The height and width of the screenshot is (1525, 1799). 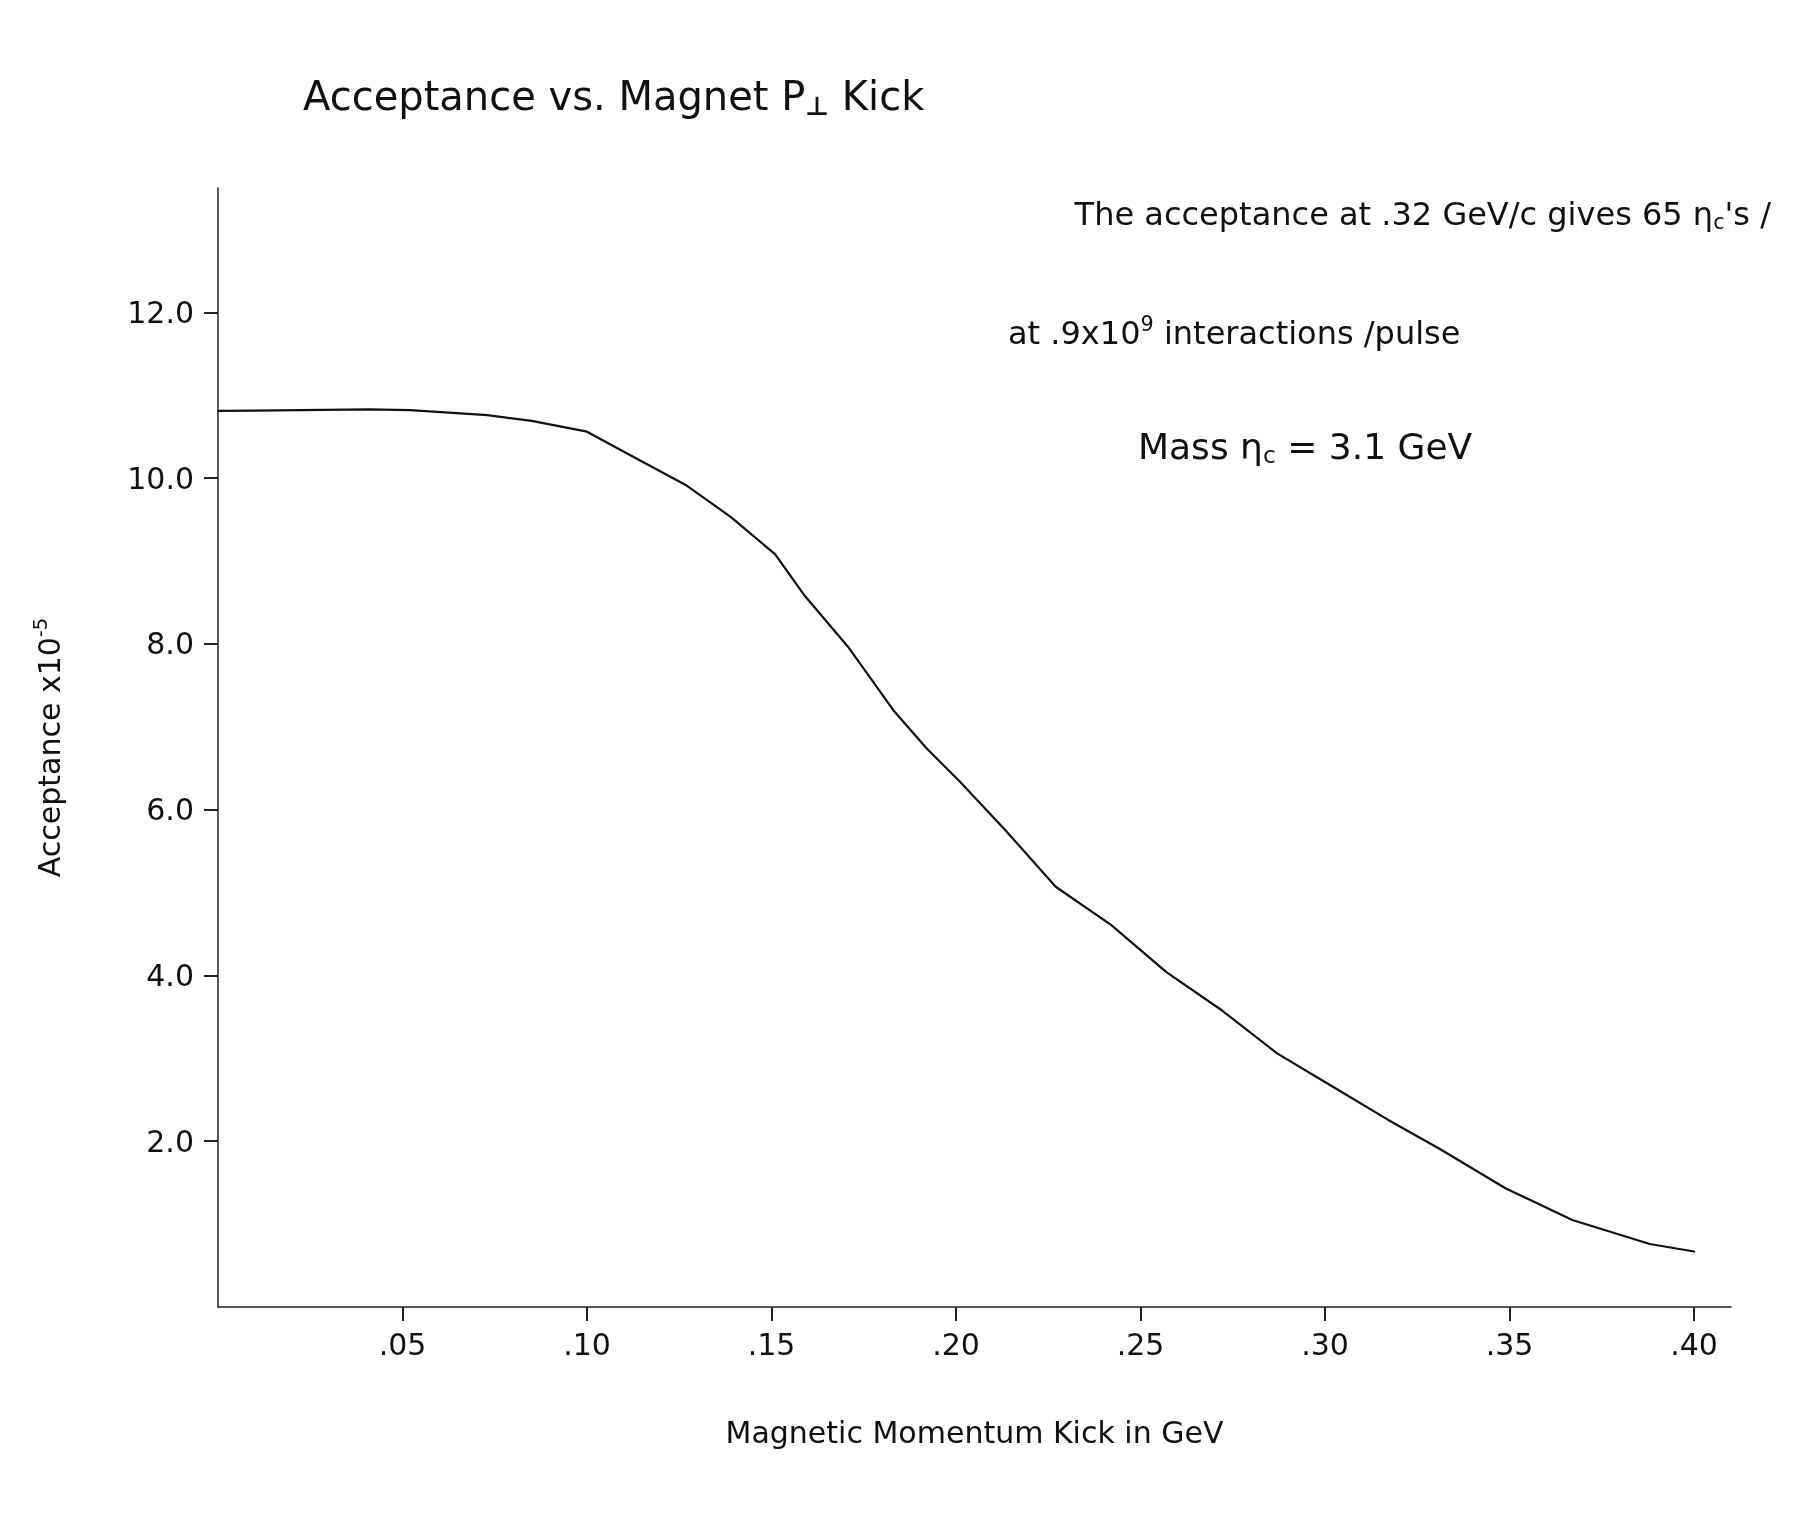 I want to click on x-tick-label: .10, so click(x=587, y=1344).